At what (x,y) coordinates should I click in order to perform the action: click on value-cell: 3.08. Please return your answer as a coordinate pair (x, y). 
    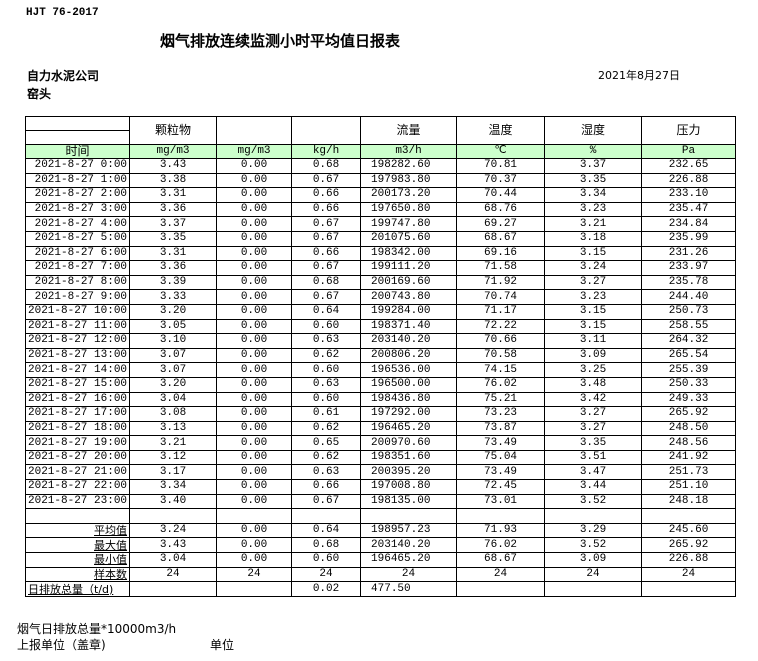
    Looking at the image, I should click on (173, 414).